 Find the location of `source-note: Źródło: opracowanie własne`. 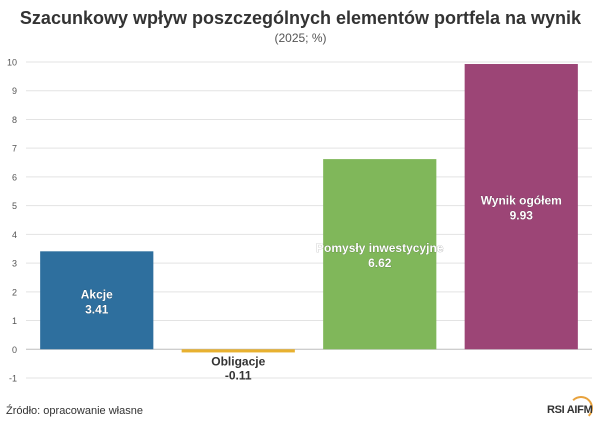

source-note: Źródło: opracowanie własne is located at coordinates (74, 411).